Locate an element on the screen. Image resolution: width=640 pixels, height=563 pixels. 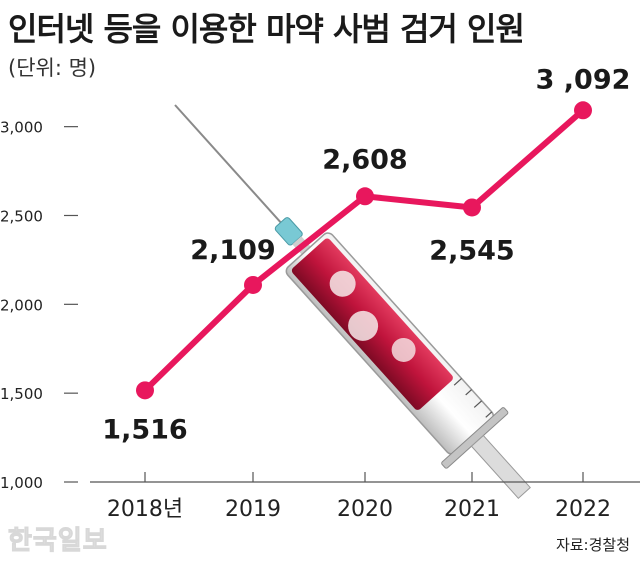
needle is located at coordinates (228, 164).